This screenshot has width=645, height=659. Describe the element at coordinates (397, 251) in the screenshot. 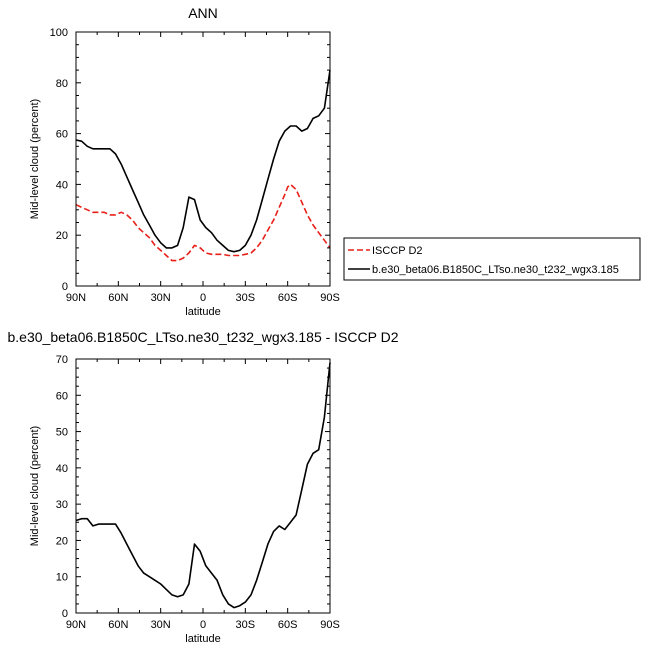

I see `legend-entry: ISCCP D2` at that location.